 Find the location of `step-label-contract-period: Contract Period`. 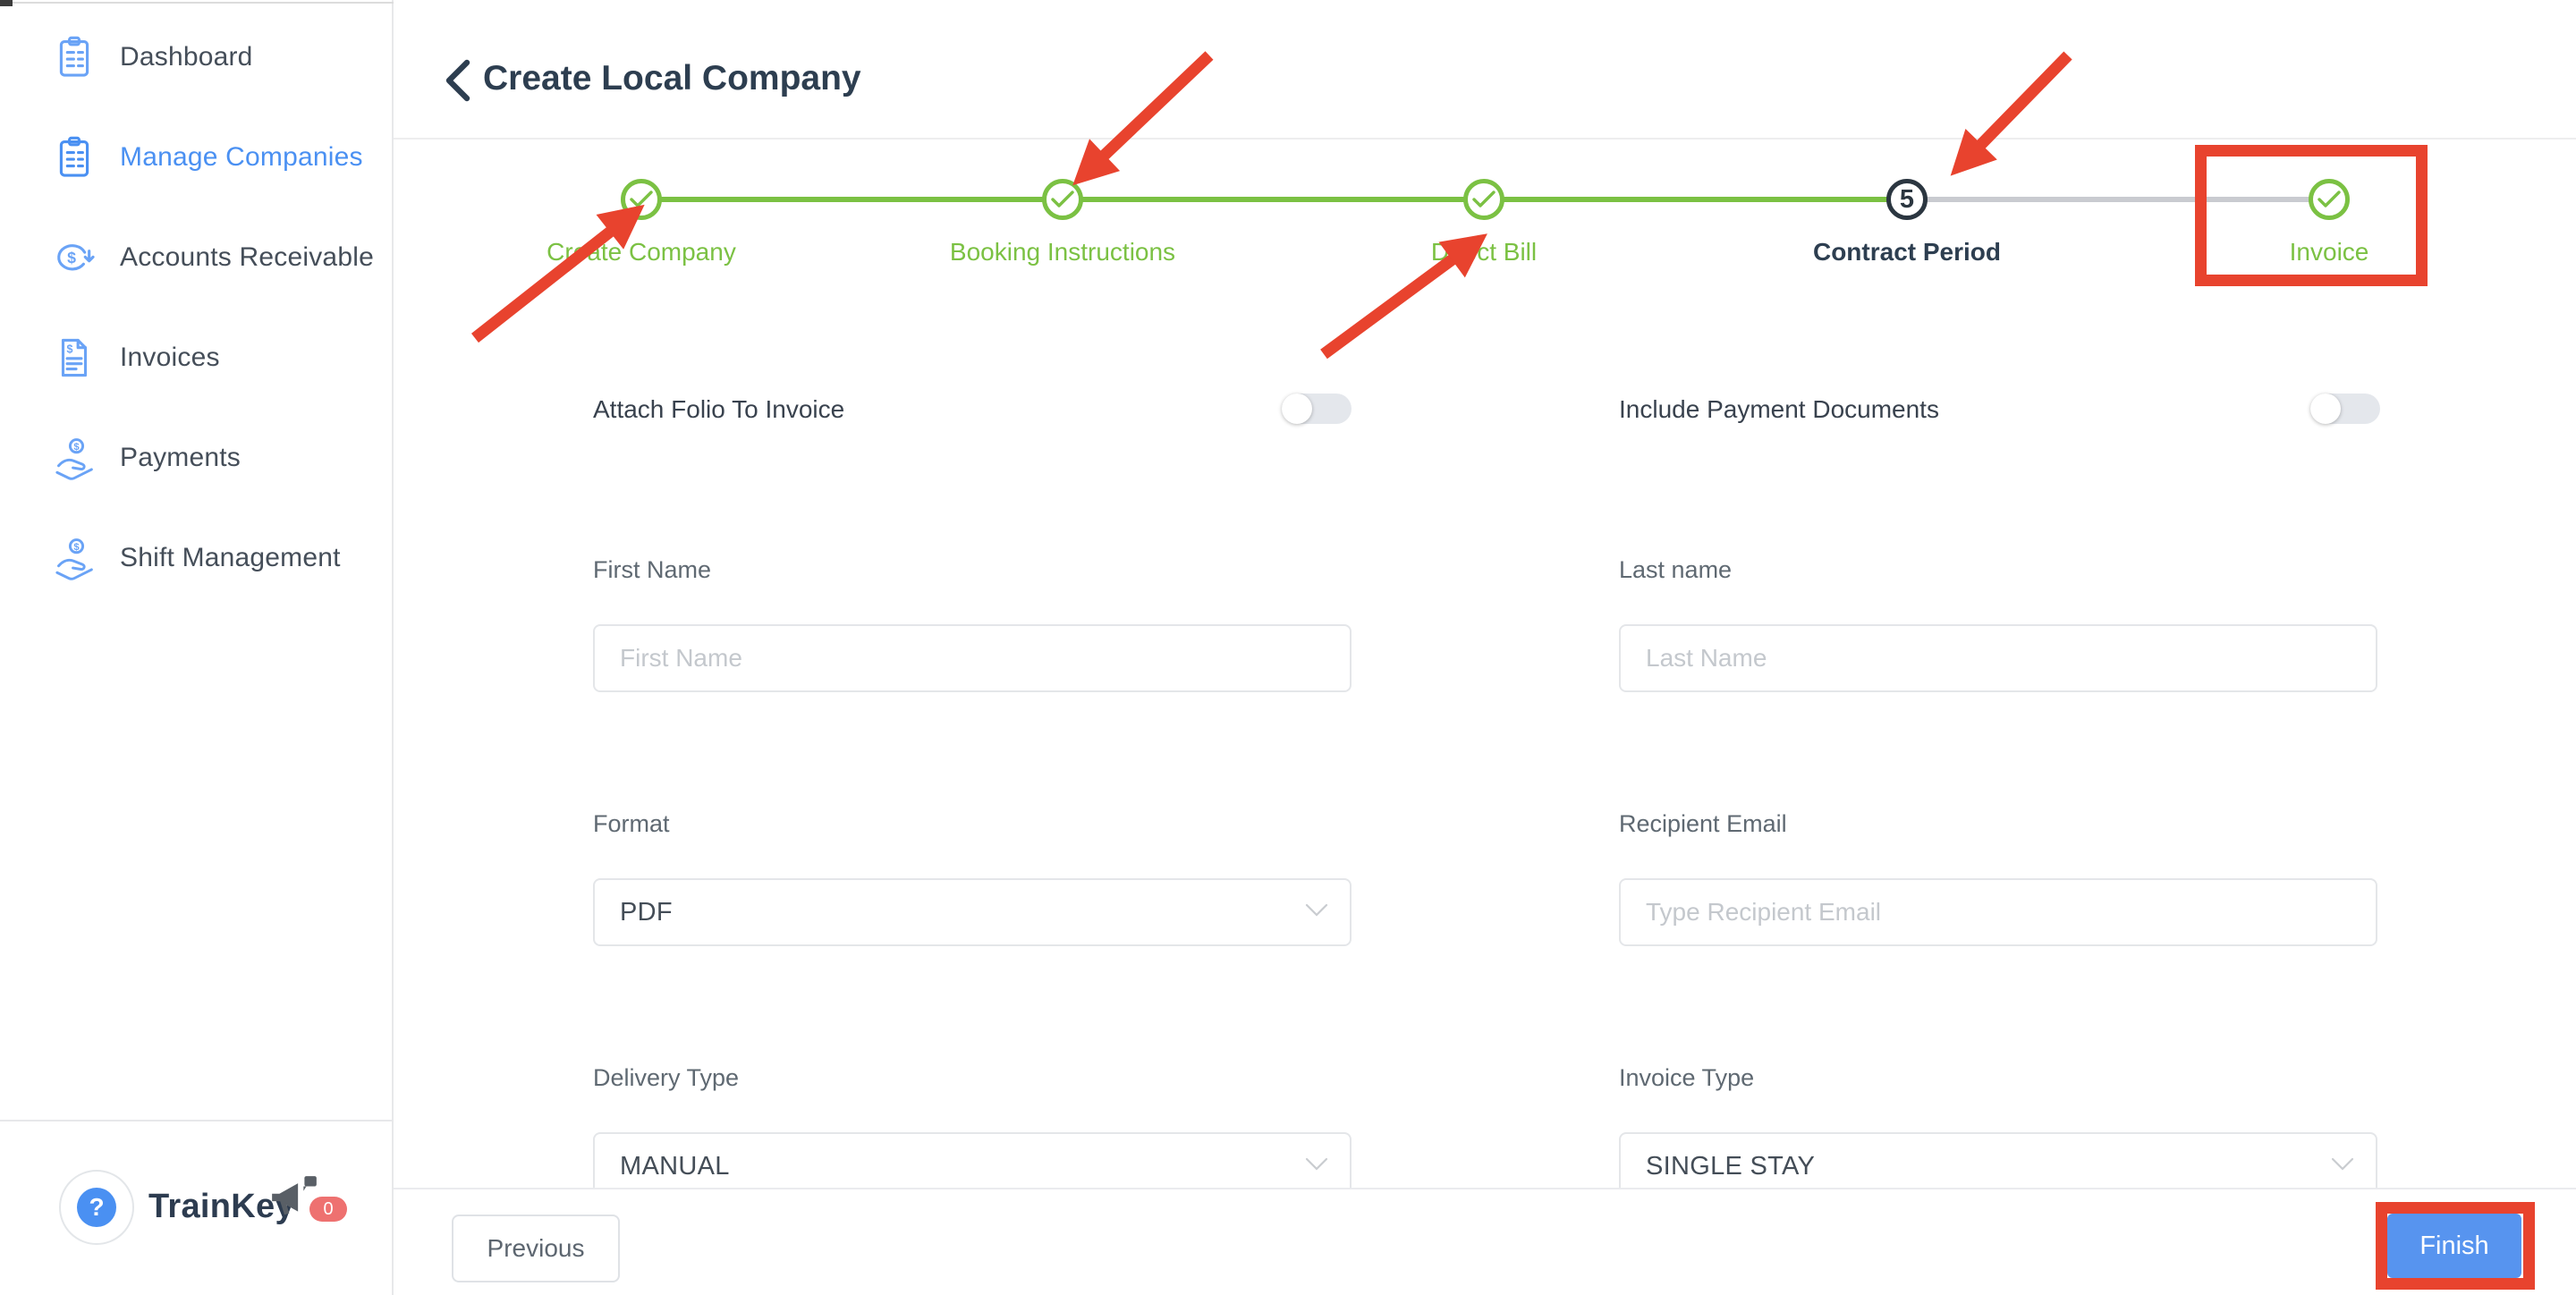

step-label-contract-period: Contract Period is located at coordinates (1907, 252).